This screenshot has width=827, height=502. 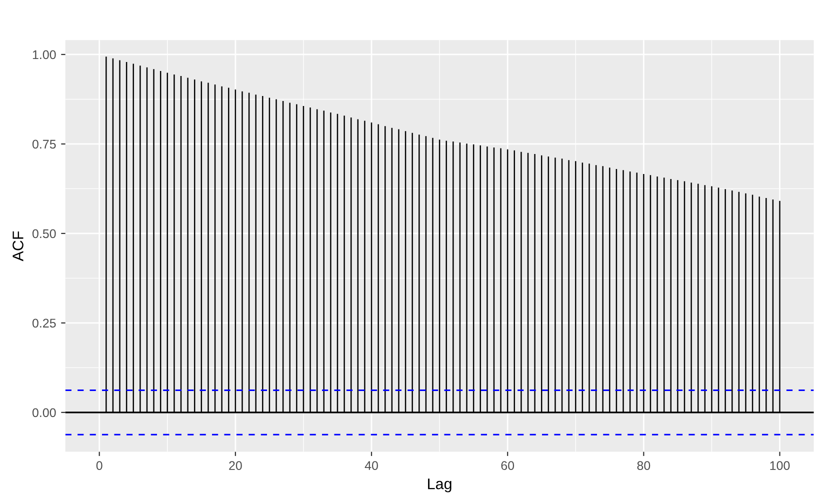 I want to click on y-tick-label: 0.25, so click(x=44, y=323).